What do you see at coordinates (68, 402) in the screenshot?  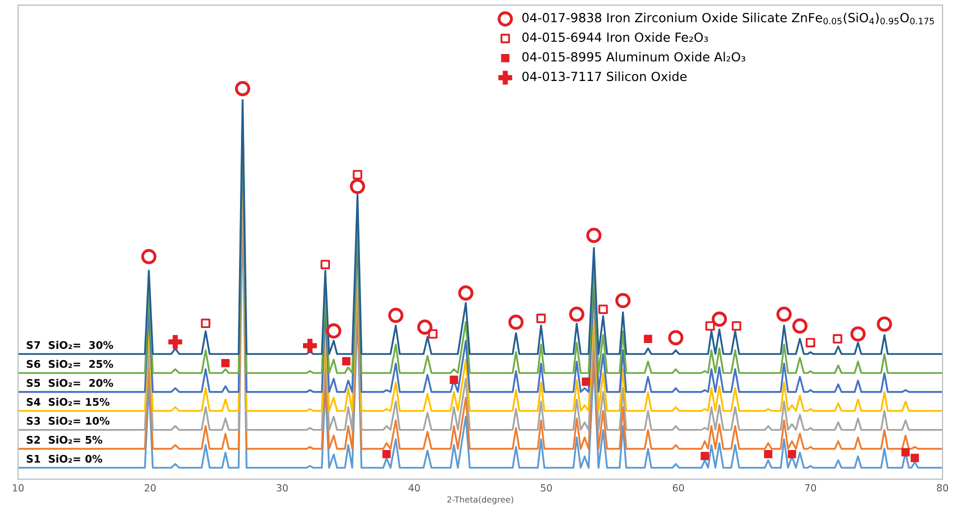 I see `series-label: S4 SiO₂= 15%` at bounding box center [68, 402].